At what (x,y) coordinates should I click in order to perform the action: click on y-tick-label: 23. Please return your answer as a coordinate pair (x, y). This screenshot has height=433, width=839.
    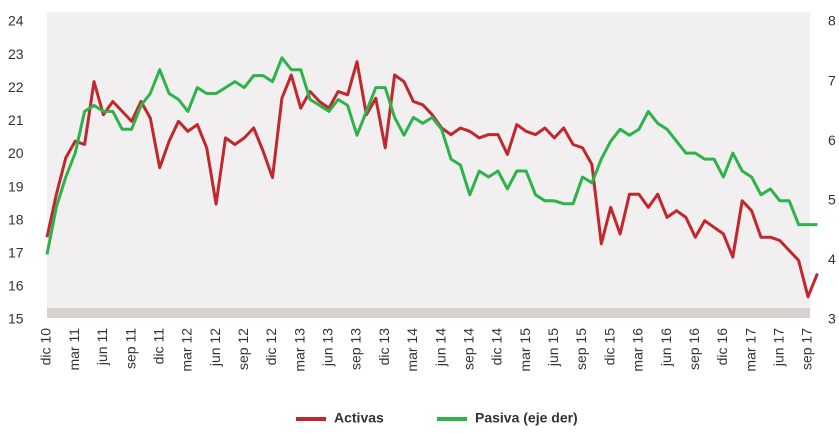
    Looking at the image, I should click on (16, 54).